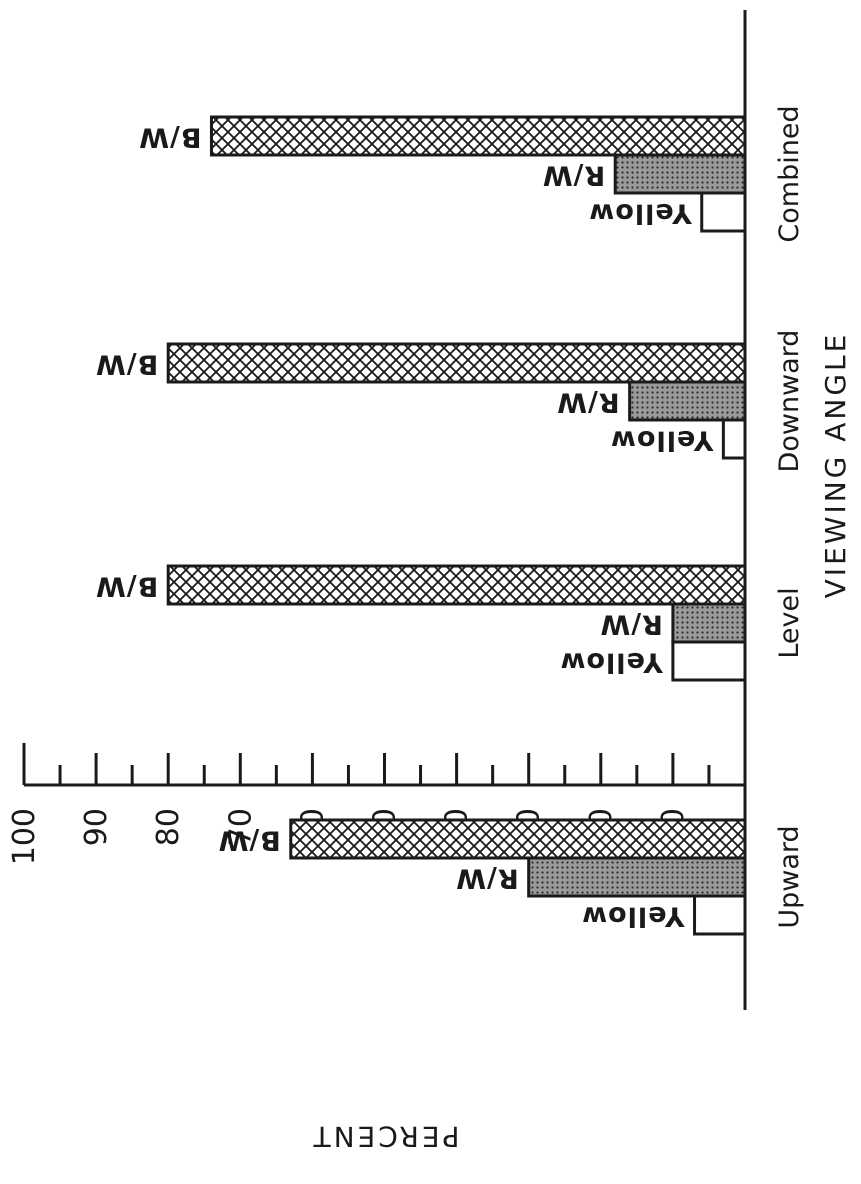  What do you see at coordinates (789, 173) in the screenshot?
I see `category-label-combined: Combined` at bounding box center [789, 173].